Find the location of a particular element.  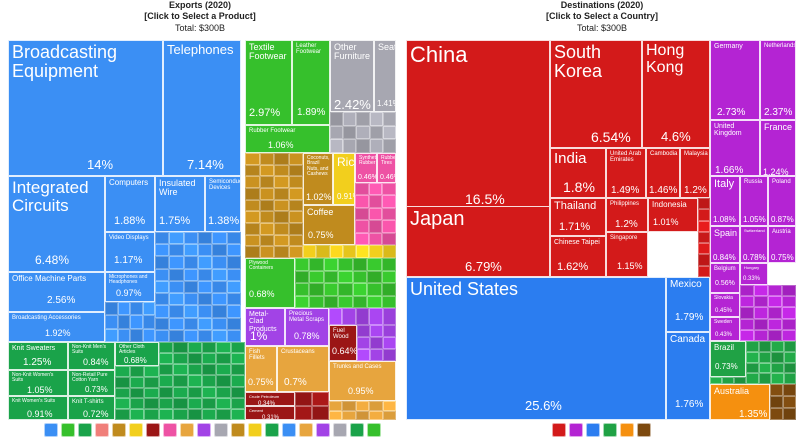

destination-tile-united-kingdom: United Kingdom 1.66% is located at coordinates (735, 148).